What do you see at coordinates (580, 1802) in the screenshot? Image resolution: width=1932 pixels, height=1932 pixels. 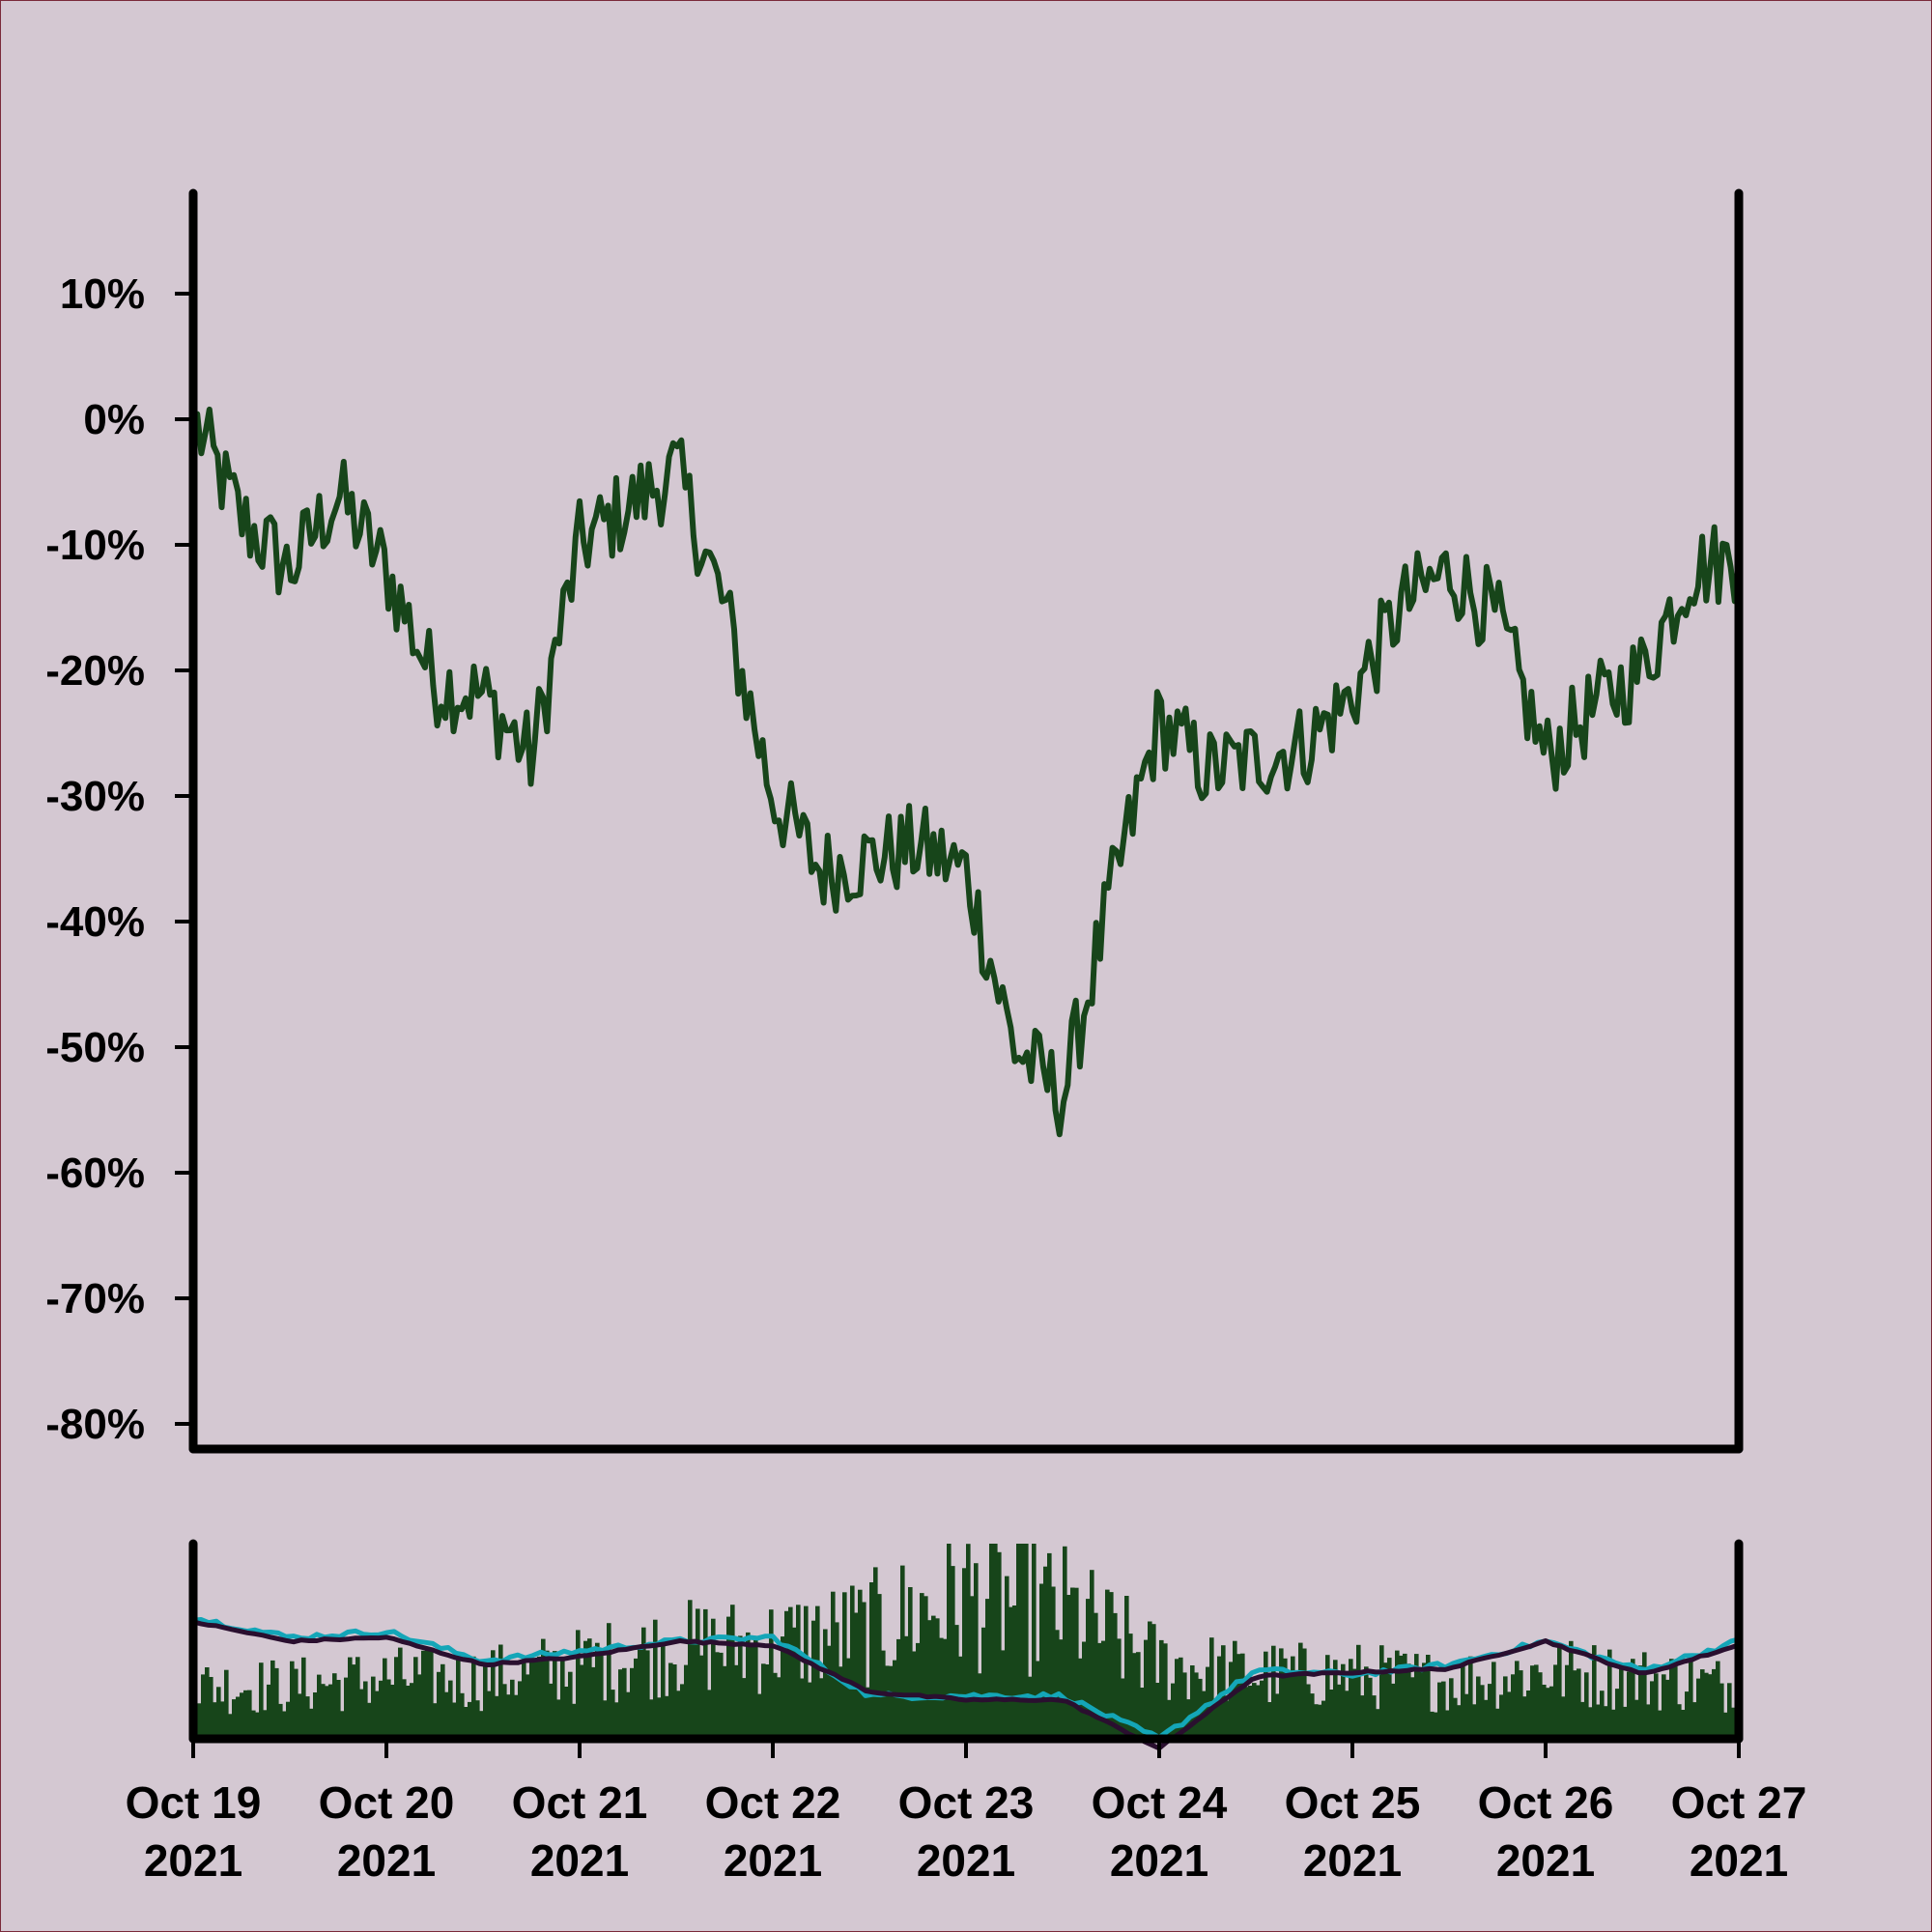 I see `x-tick-label-date: Oct 21` at bounding box center [580, 1802].